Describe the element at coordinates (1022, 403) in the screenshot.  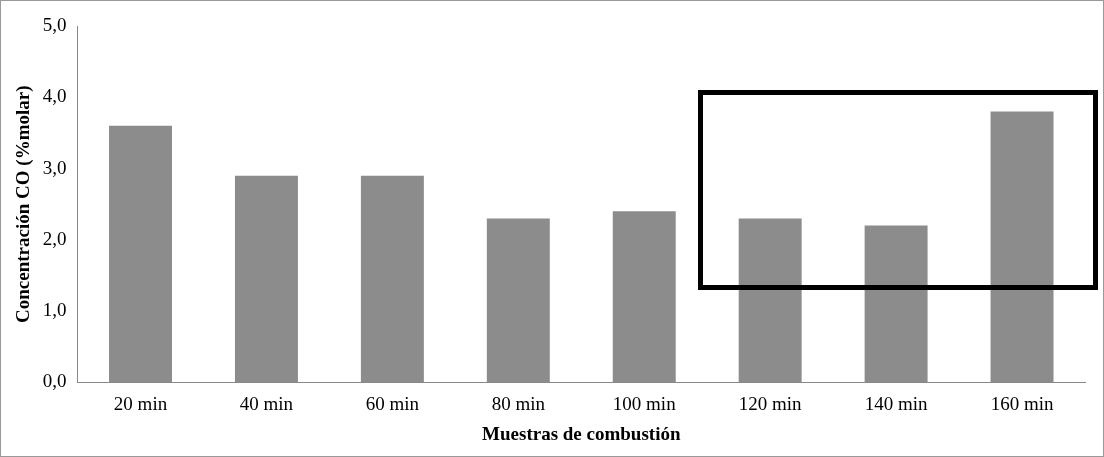
I see `x-tick-label: 160 min` at that location.